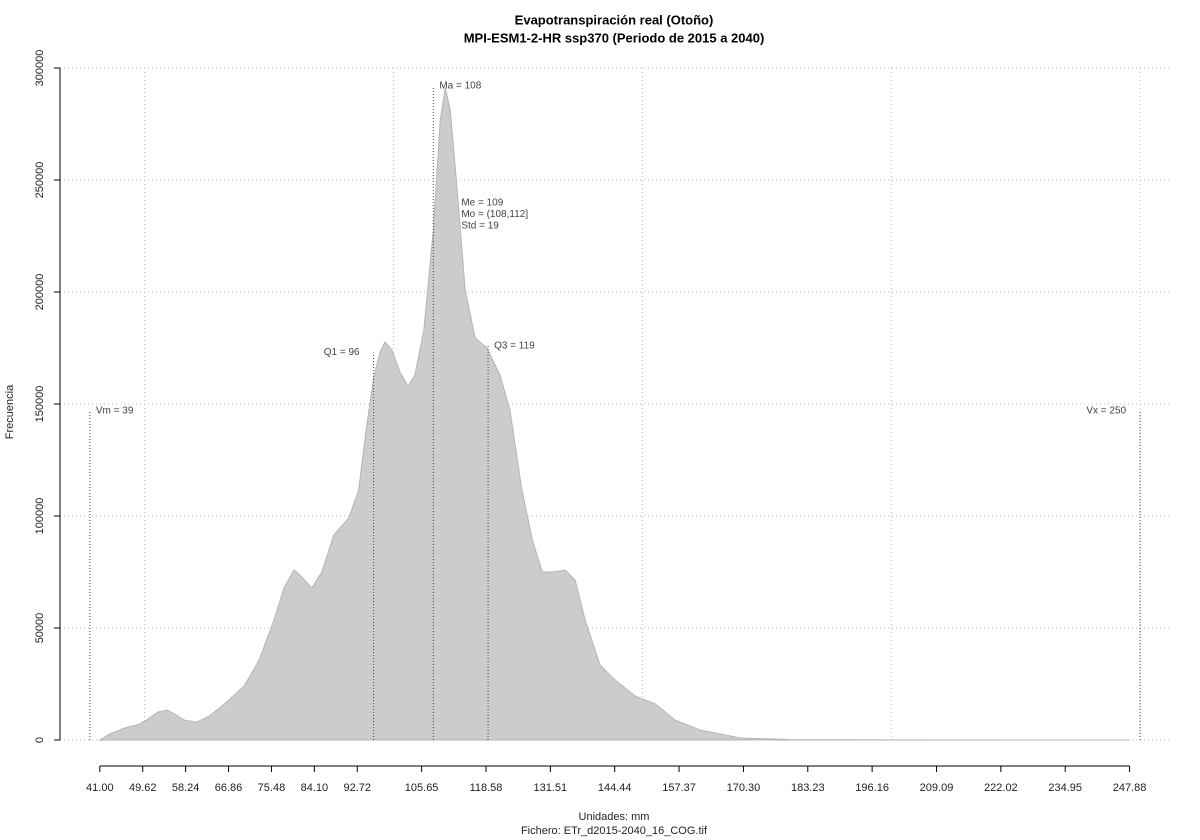 The image size is (1200, 840). Describe the element at coordinates (514, 345) in the screenshot. I see `annotation-label: Q3 = 119` at that location.